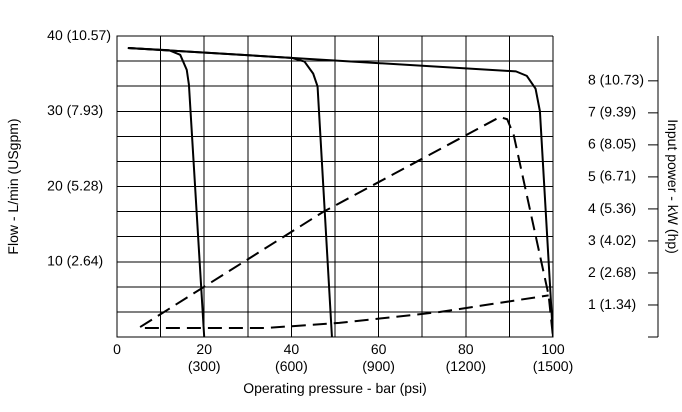  I want to click on y-tick-label: 10, so click(55, 260).